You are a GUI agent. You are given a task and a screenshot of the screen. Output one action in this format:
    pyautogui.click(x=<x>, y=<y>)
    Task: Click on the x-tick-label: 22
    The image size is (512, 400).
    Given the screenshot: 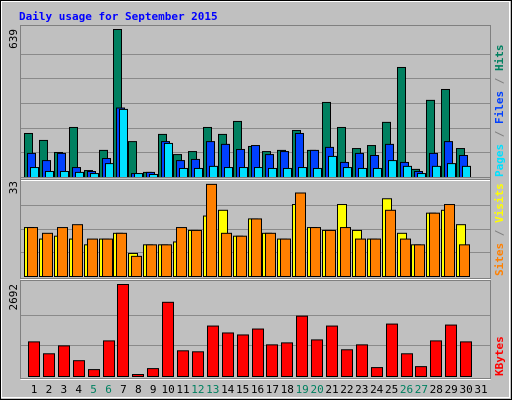 What is the action you would take?
    pyautogui.click(x=346, y=389)
    